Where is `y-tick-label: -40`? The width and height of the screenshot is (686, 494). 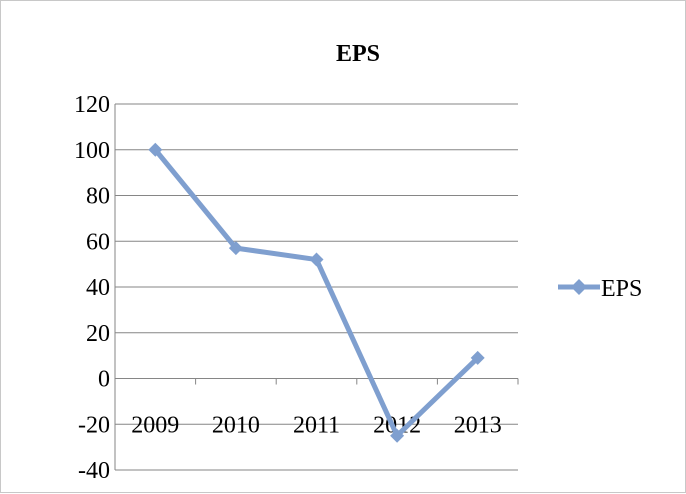
y-tick-label: -40 is located at coordinates (94, 471).